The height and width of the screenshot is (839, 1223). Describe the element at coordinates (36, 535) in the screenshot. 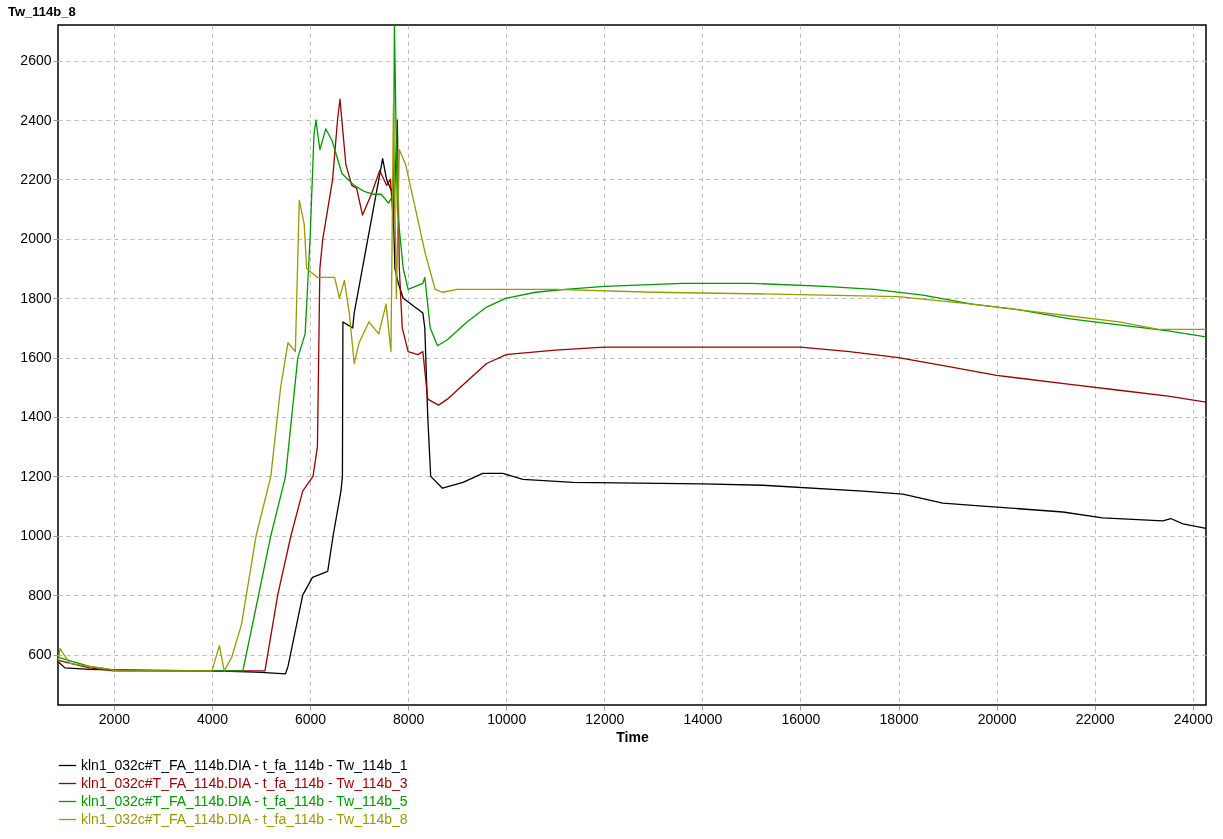

I see `y-tick-label: 1000` at that location.